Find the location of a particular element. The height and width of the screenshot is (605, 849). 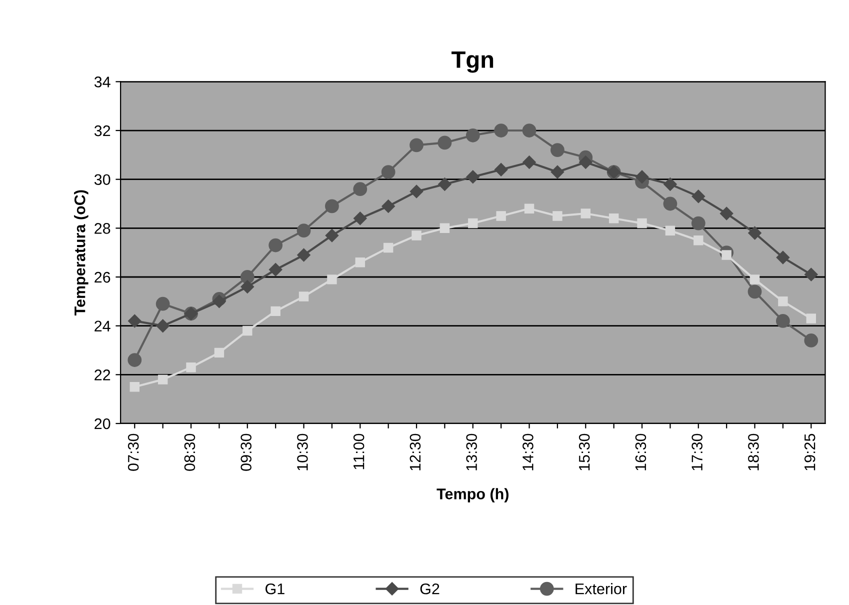

x-tick-label: 16:30 is located at coordinates (640, 452).